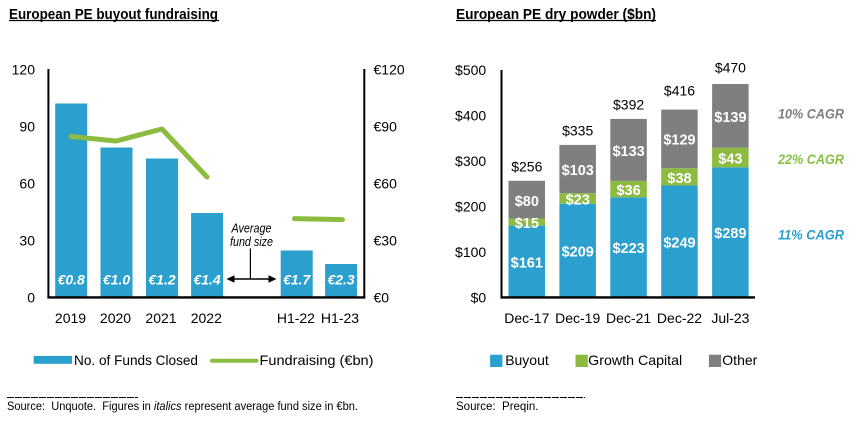  I want to click on svg-text: $36, so click(628, 191).